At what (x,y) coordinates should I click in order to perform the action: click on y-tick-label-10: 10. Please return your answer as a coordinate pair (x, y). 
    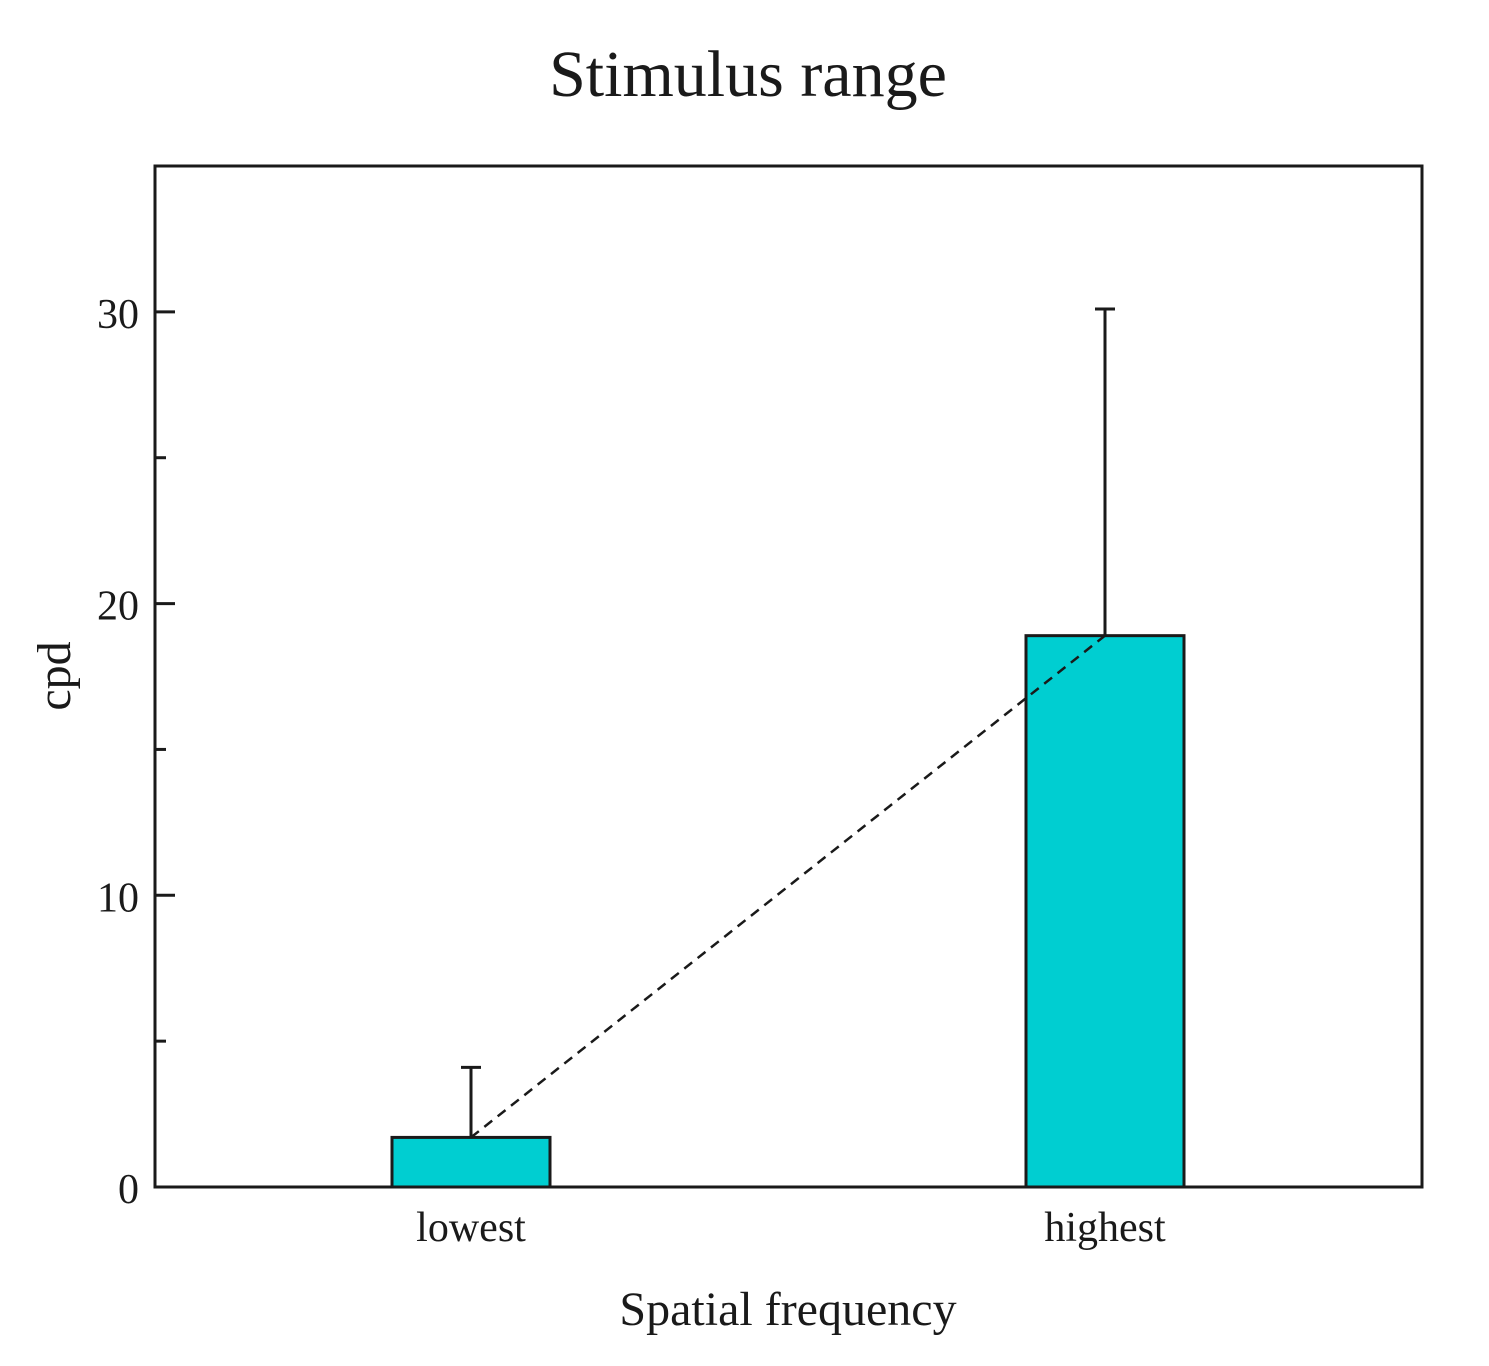
    Looking at the image, I should click on (118, 898).